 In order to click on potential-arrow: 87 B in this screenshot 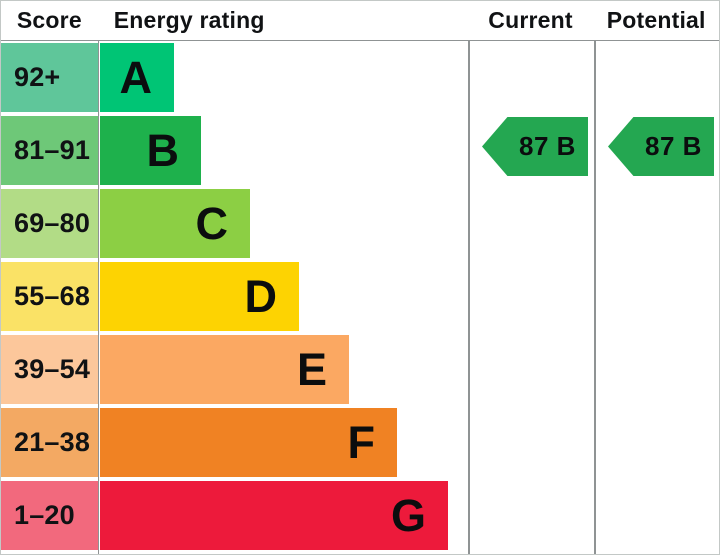, I will do `click(661, 146)`.